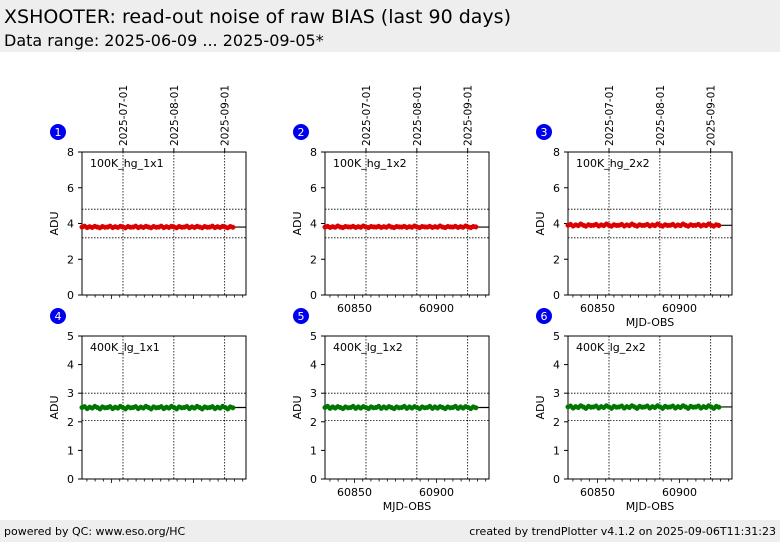 The height and width of the screenshot is (542, 782). I want to click on panel-2-x-tick-label: 60850, so click(354, 308).